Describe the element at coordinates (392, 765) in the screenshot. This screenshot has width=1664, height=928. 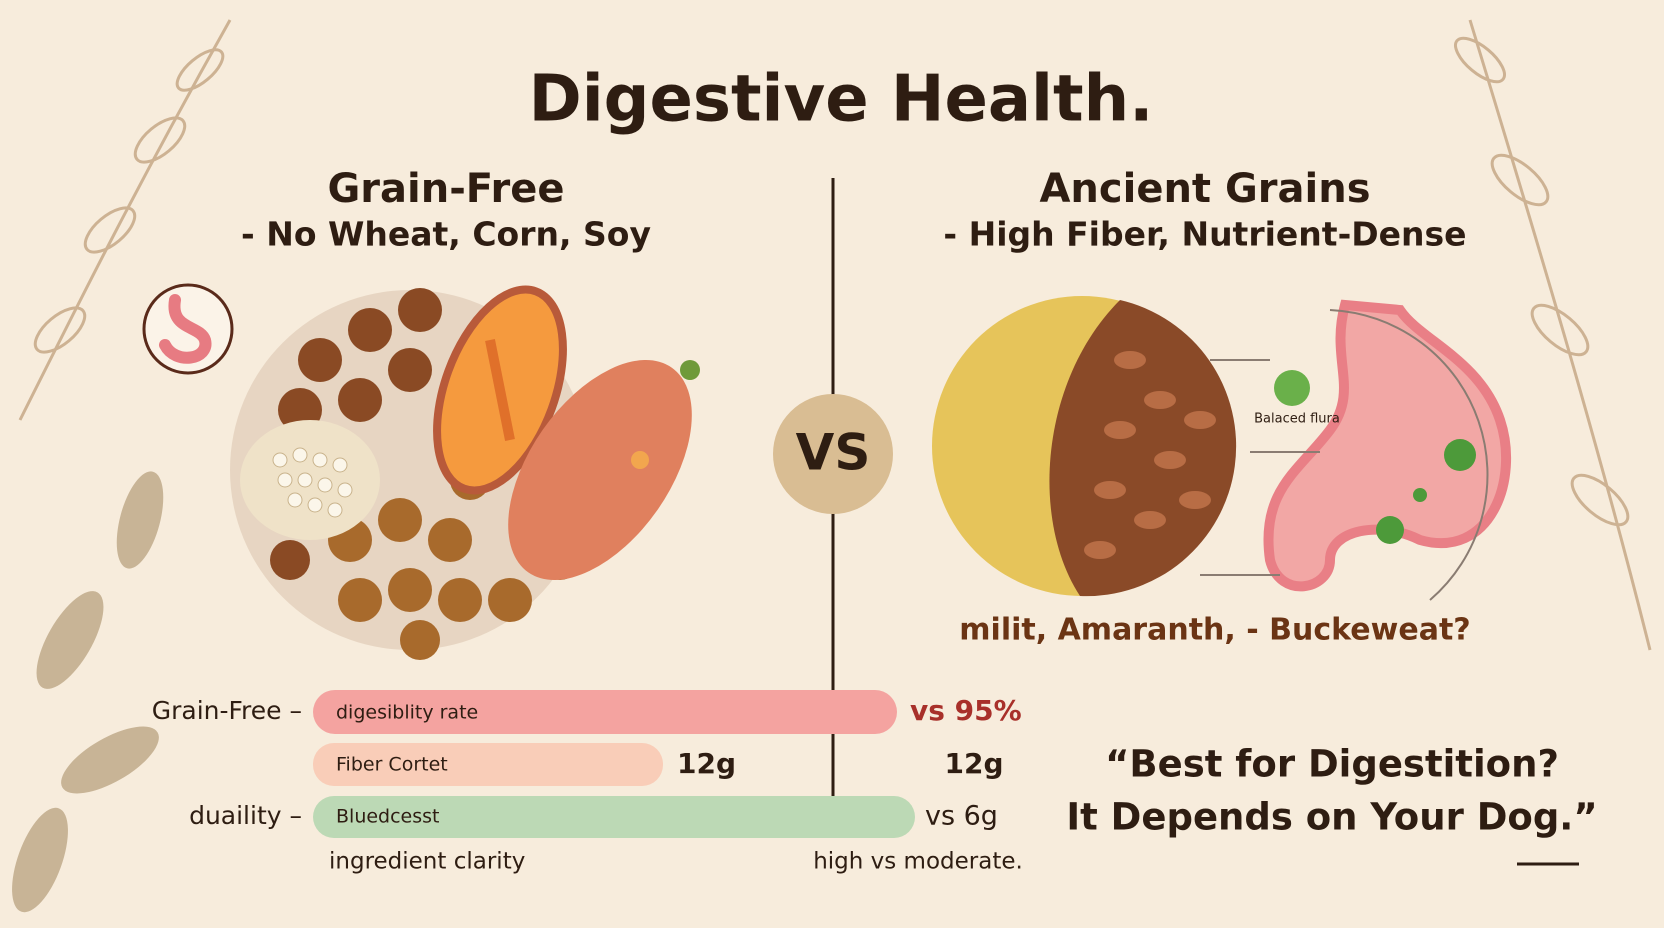
I see `bar-text: Fiber Cortet` at that location.